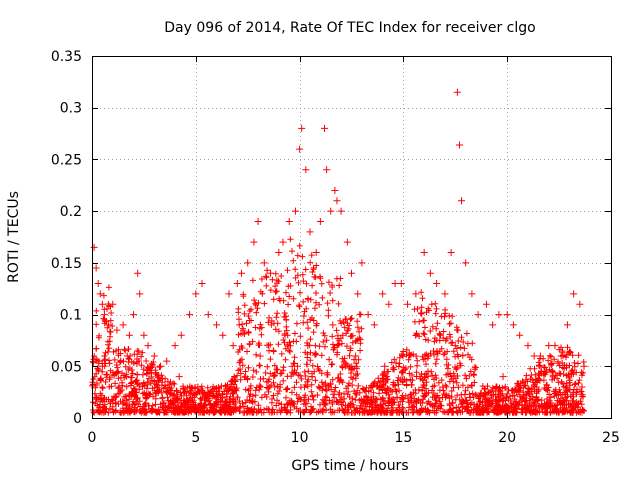  I want to click on x-tick-labels: 0 5 10 15 20 25, so click(354, 438).